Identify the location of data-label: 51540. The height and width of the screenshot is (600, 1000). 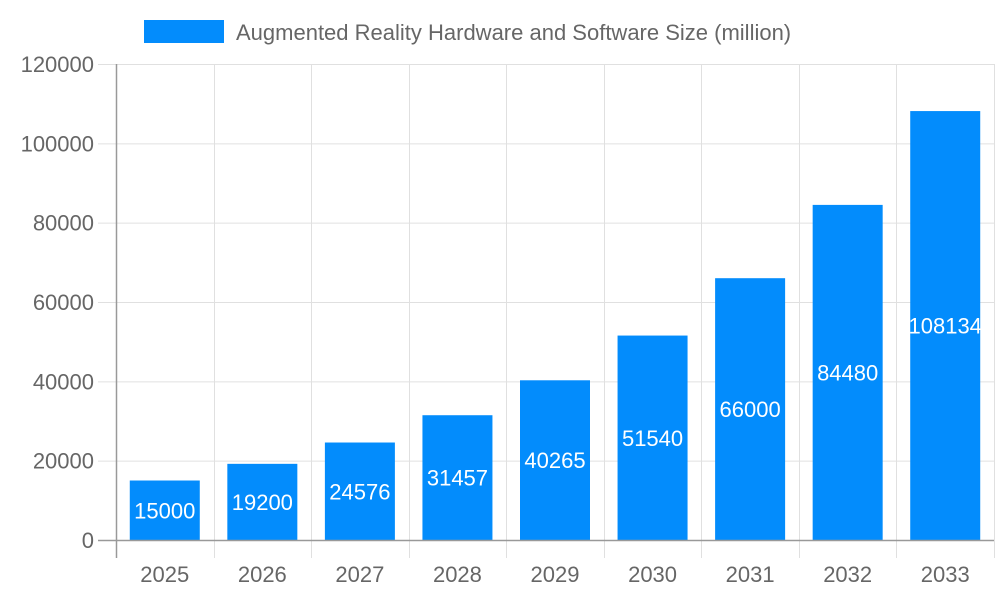
(652, 438).